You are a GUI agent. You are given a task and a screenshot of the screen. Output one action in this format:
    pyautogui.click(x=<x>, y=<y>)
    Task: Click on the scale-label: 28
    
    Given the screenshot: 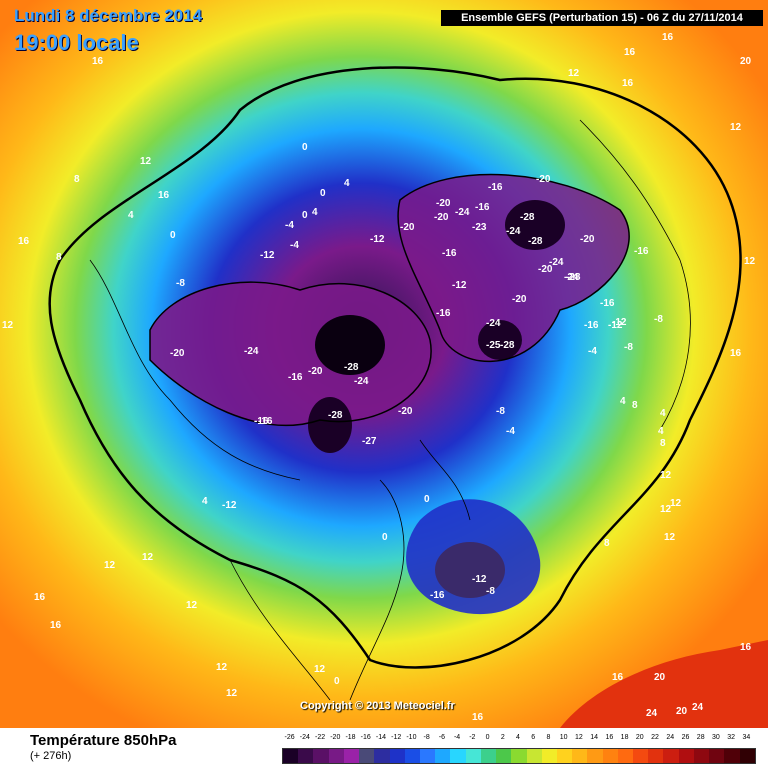 What is the action you would take?
    pyautogui.click(x=700, y=737)
    